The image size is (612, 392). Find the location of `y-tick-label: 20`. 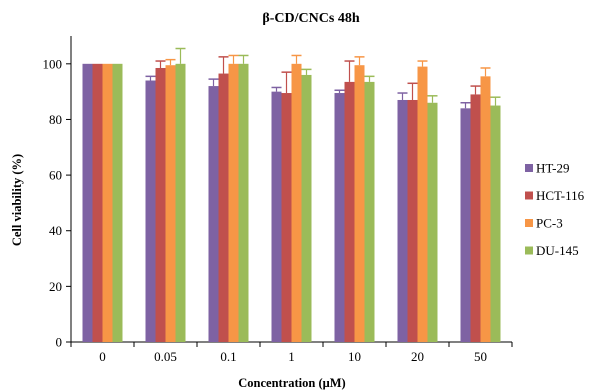

y-tick-label: 20 is located at coordinates (55, 286).